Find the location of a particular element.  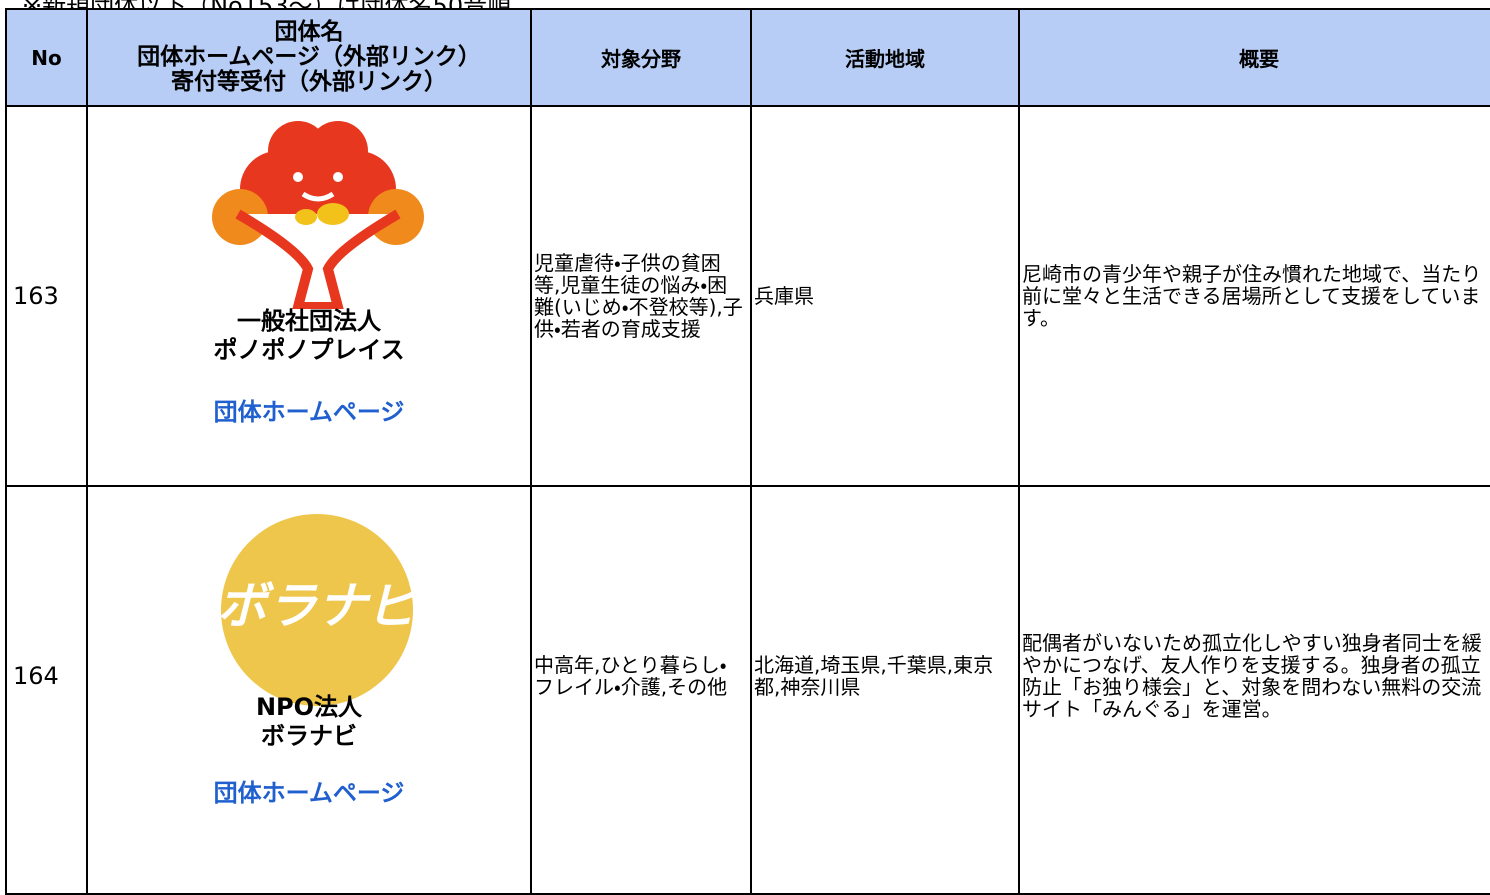

org-cell: 一般社団法人 ポノポノプレイス 団体ホームページ is located at coordinates (309, 296).